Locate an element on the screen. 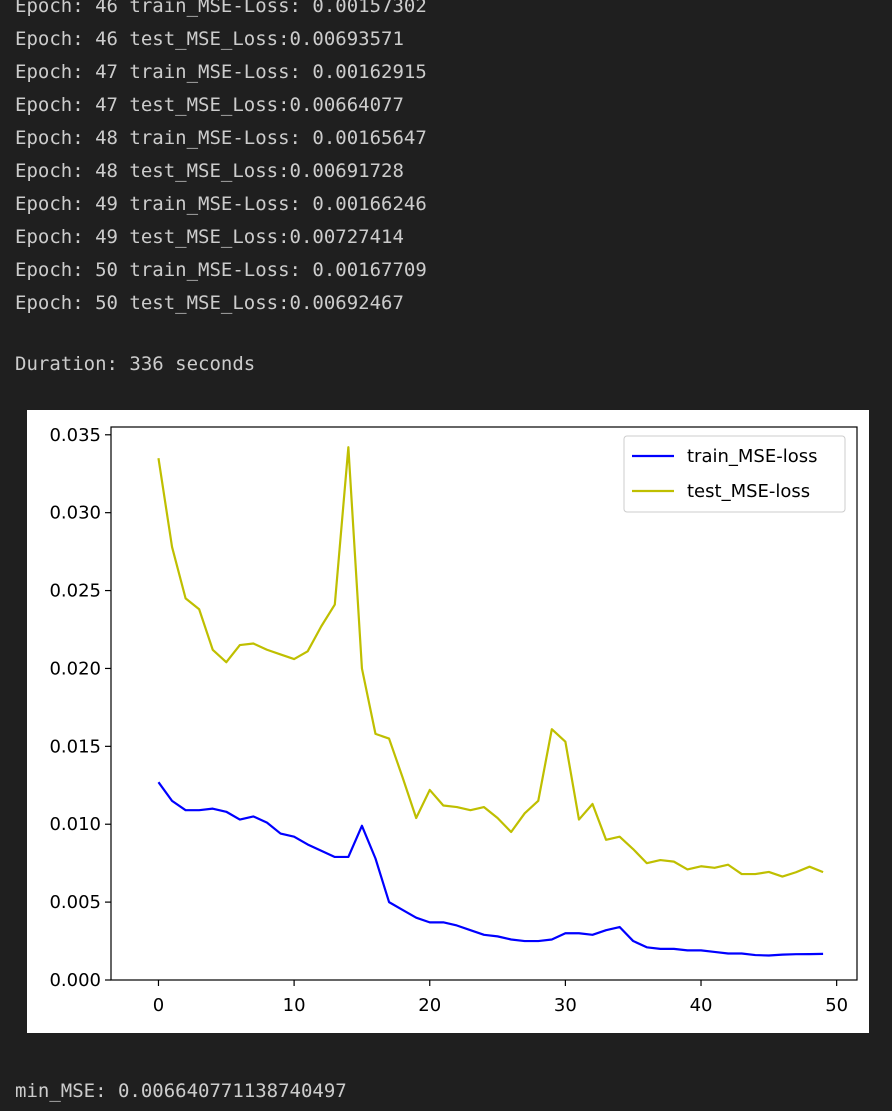  log-line: Epoch: 49 train_MSE-Loss: 0.00166246 is located at coordinates (221, 204).